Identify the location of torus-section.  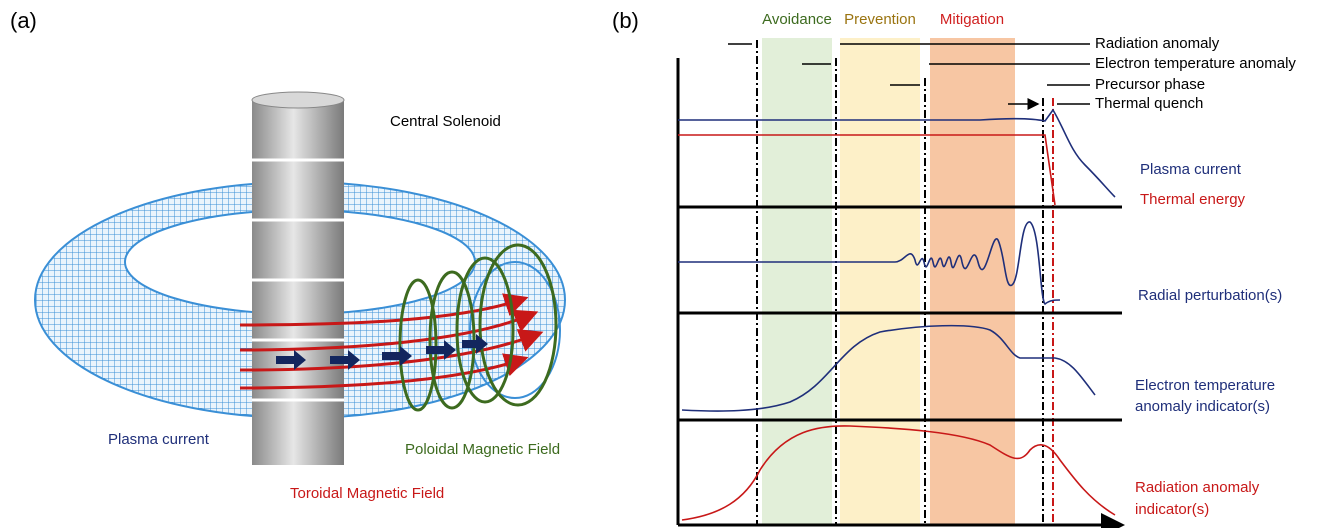
(515, 330).